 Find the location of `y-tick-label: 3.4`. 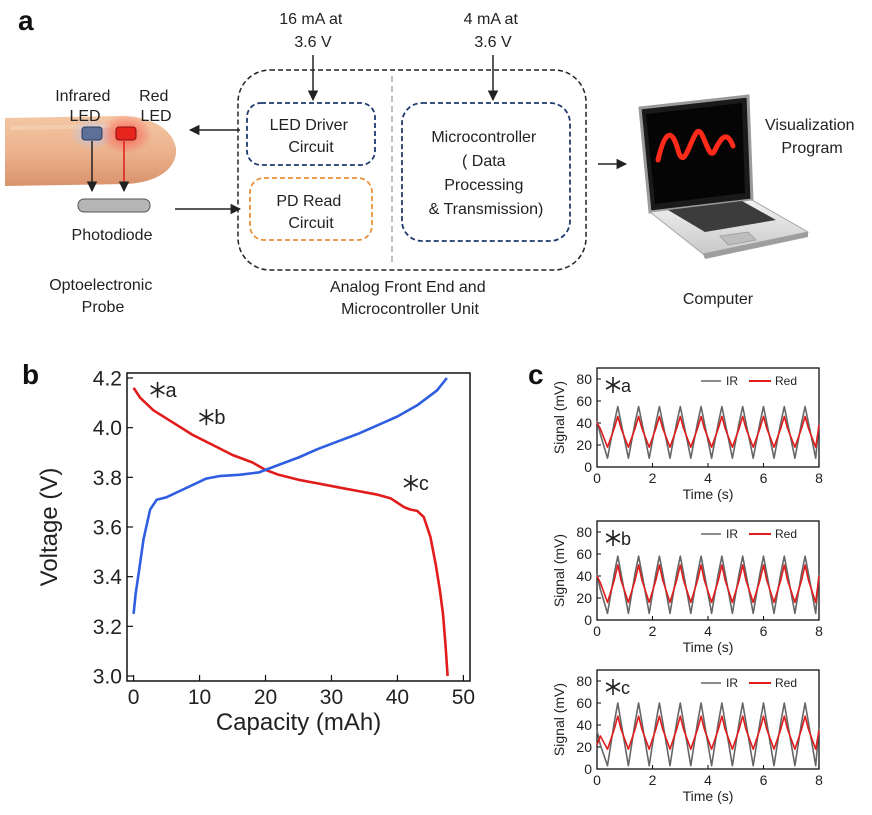

y-tick-label: 3.4 is located at coordinates (108, 577).